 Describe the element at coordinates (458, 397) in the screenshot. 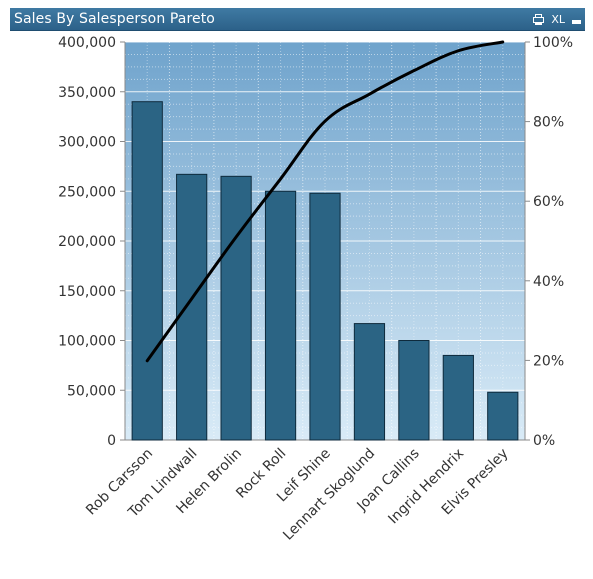

I see `bar-ingrid-hendrix` at that location.